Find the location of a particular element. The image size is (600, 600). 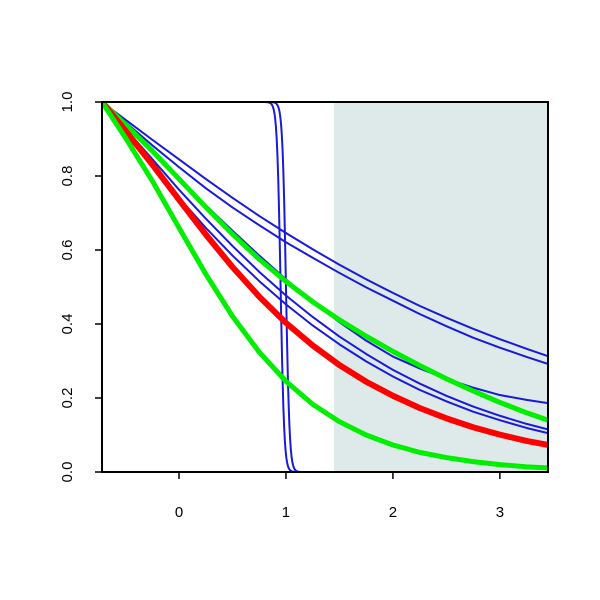

y-tick-label: 0.8 is located at coordinates (67, 176).